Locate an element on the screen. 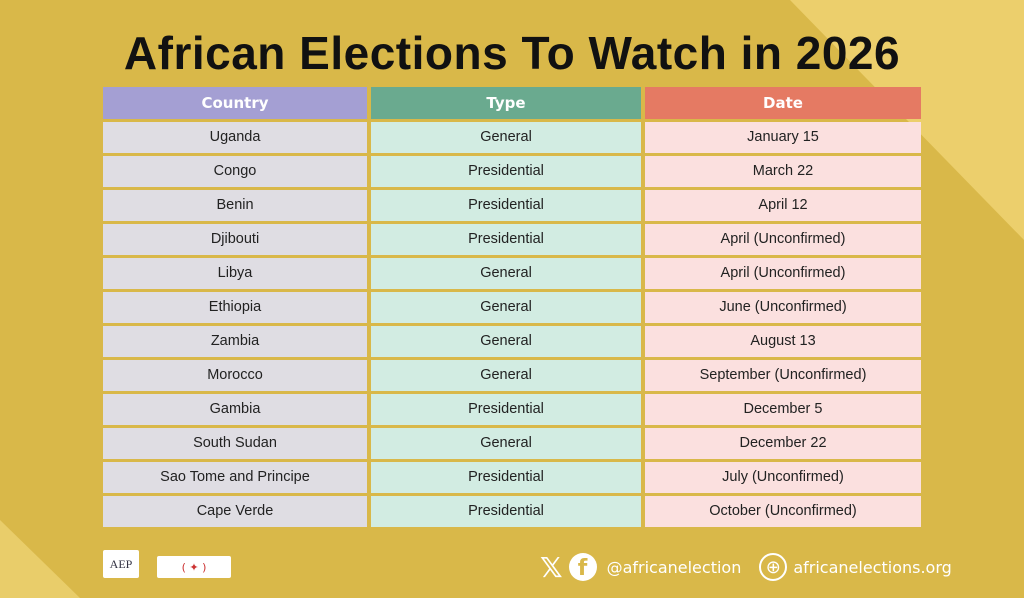 The width and height of the screenshot is (1024, 598). cell-country: South Sudan is located at coordinates (235, 443).